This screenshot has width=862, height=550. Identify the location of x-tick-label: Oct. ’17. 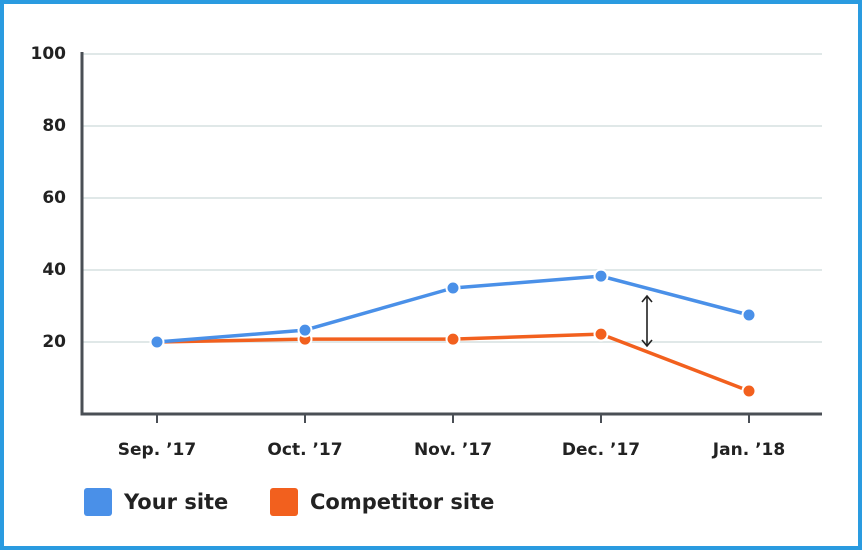
(304, 450).